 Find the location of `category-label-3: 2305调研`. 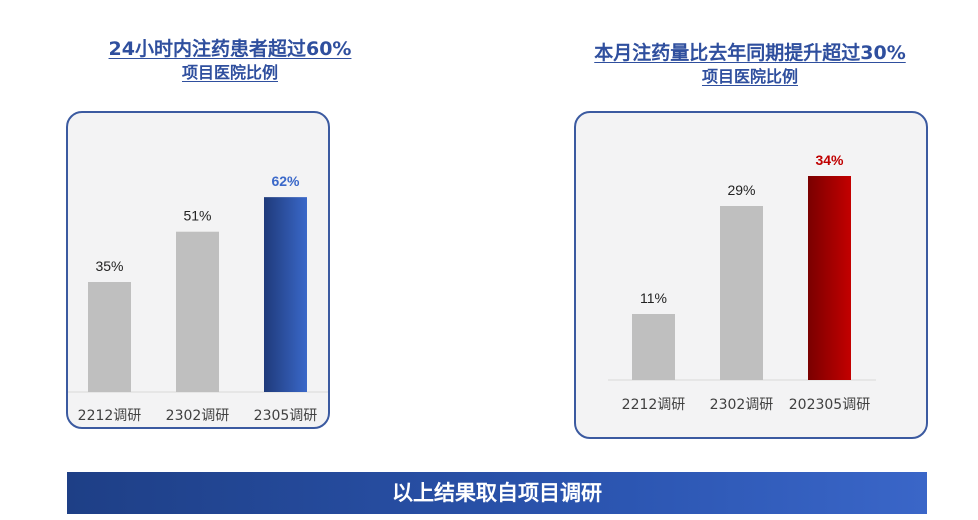

category-label-3: 2305调研 is located at coordinates (286, 416).